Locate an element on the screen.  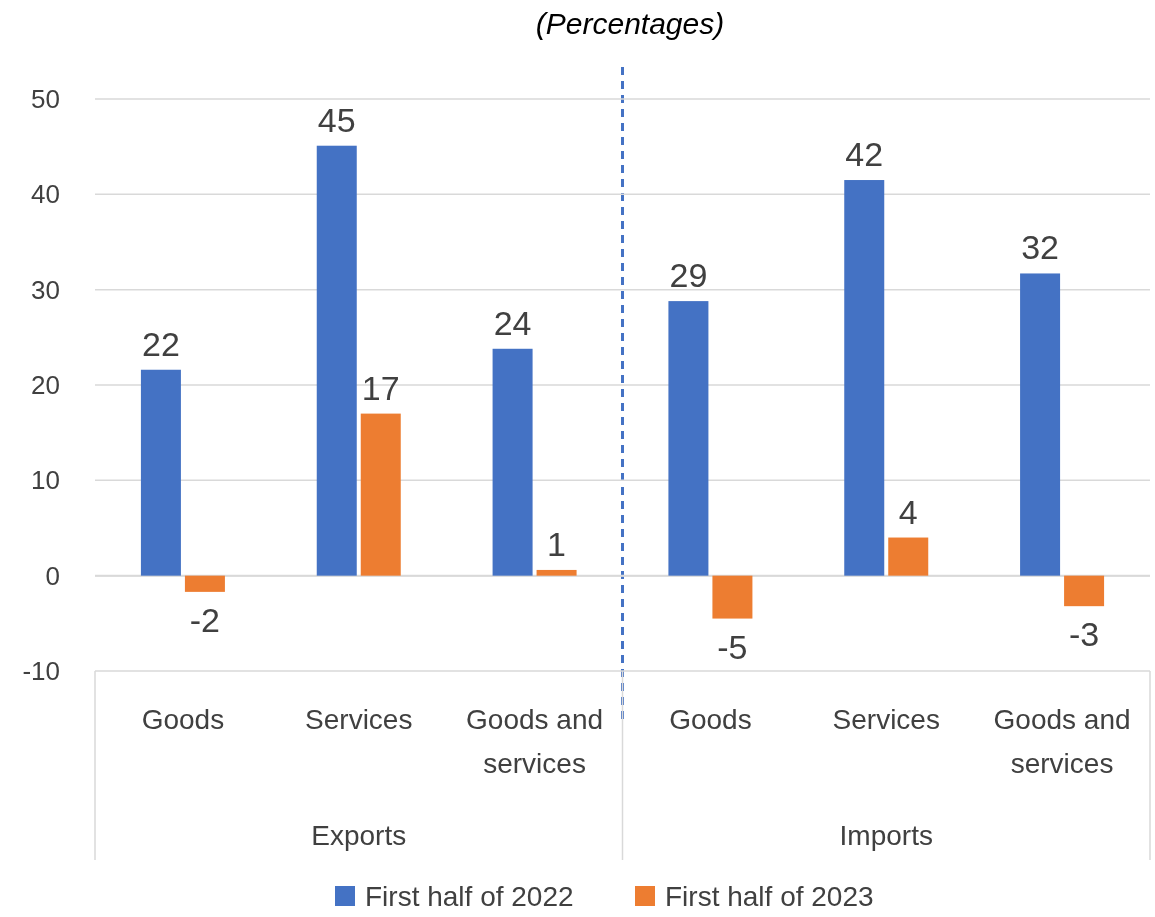
chart-title: (Percentages) is located at coordinates (630, 23).